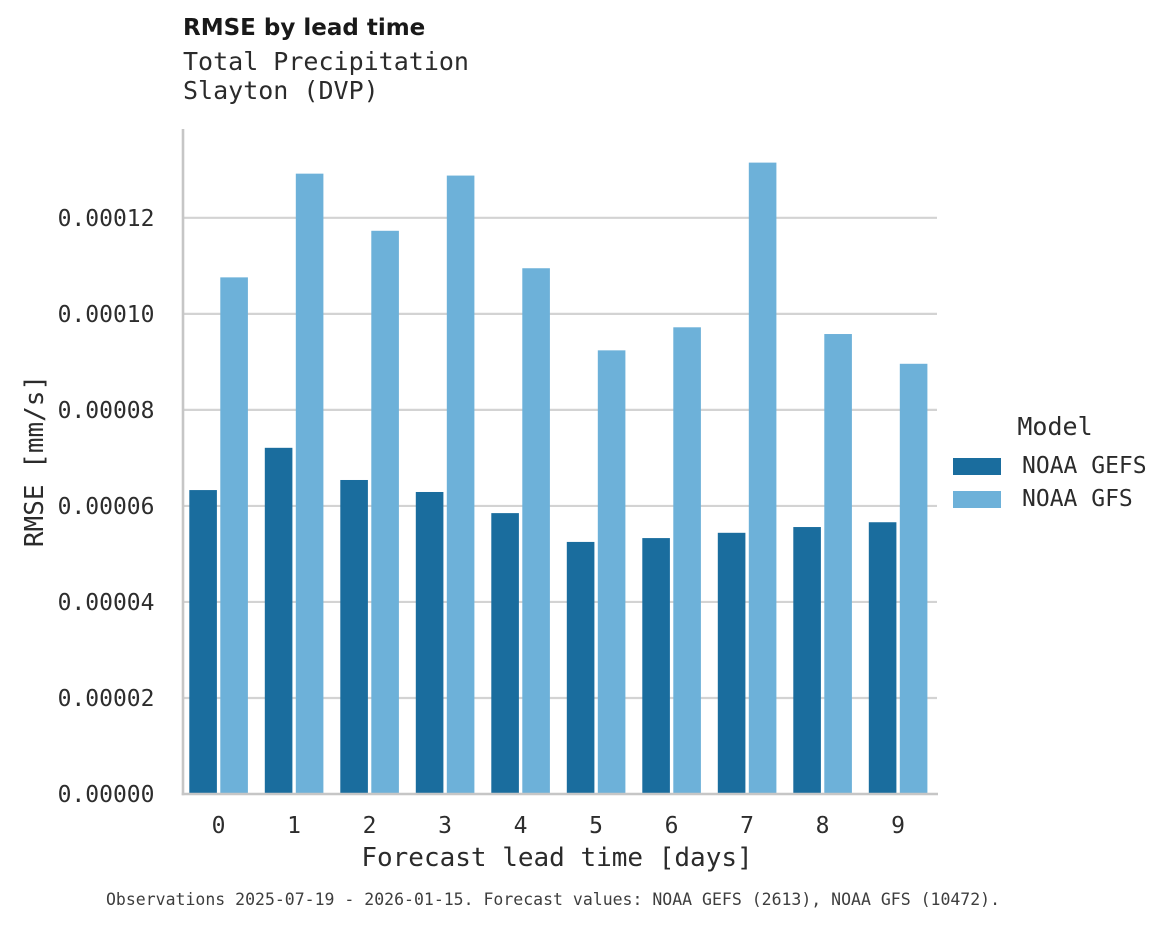 This screenshot has height=928, width=1175. I want to click on x-tick-label: 0, so click(219, 826).